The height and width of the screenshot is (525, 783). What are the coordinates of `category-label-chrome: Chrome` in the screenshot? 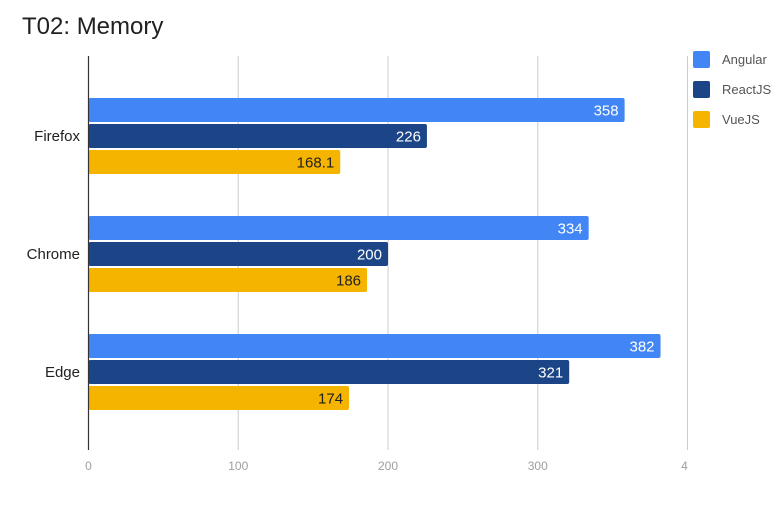 It's located at (53, 254).